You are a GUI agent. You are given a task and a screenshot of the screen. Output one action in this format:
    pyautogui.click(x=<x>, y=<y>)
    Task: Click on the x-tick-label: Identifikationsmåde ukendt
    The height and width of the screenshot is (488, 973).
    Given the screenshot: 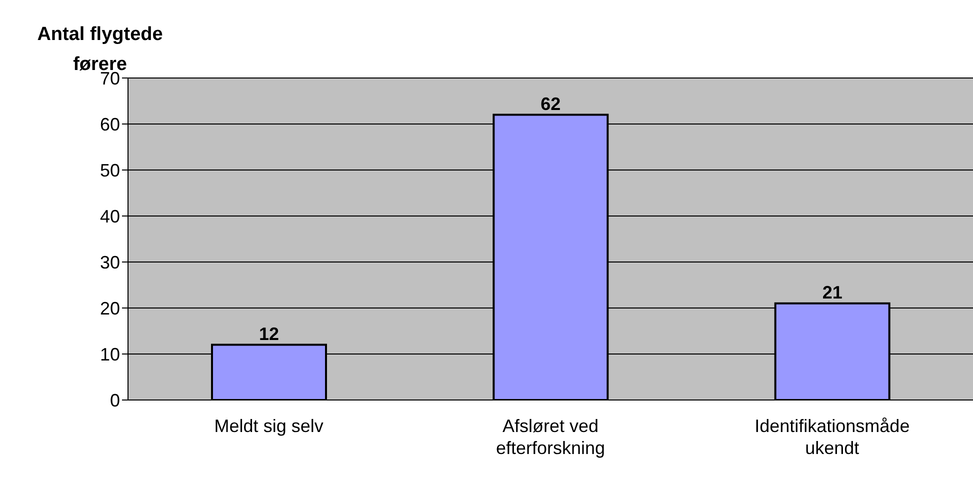 What is the action you would take?
    pyautogui.click(x=832, y=437)
    